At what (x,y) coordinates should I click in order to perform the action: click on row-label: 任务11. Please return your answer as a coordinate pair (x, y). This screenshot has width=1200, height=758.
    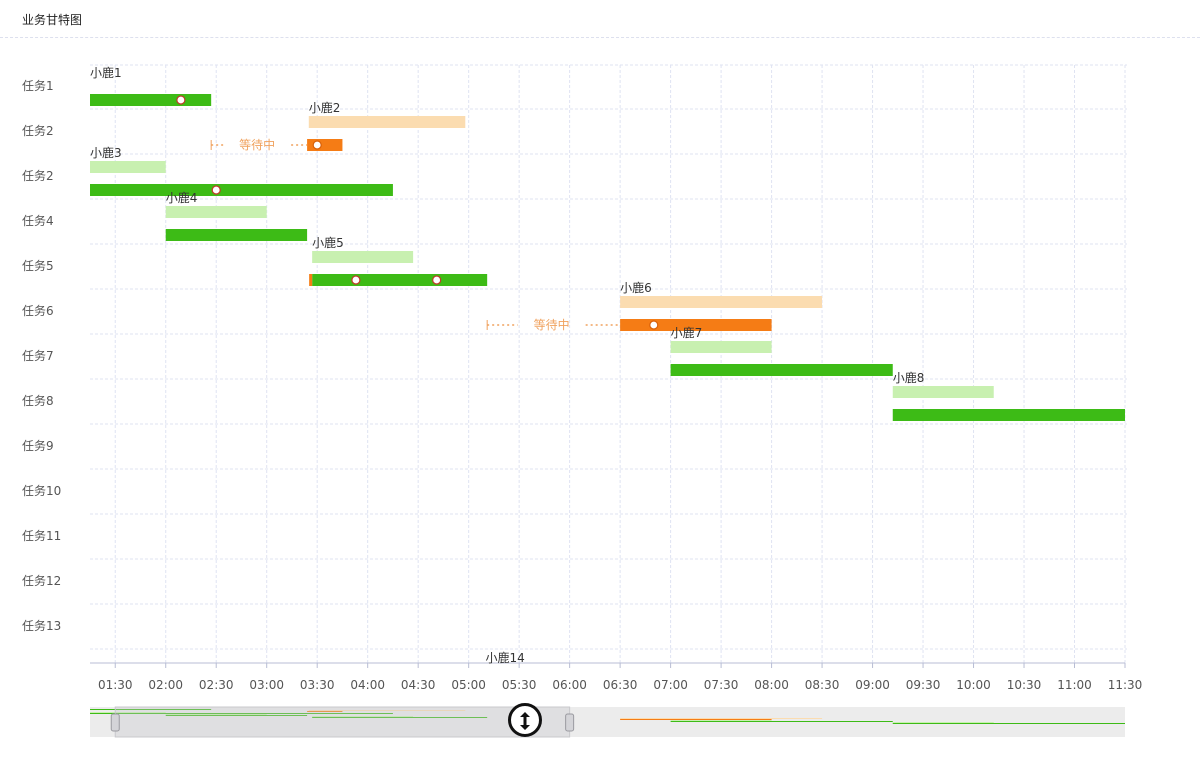
    Looking at the image, I should click on (41, 535).